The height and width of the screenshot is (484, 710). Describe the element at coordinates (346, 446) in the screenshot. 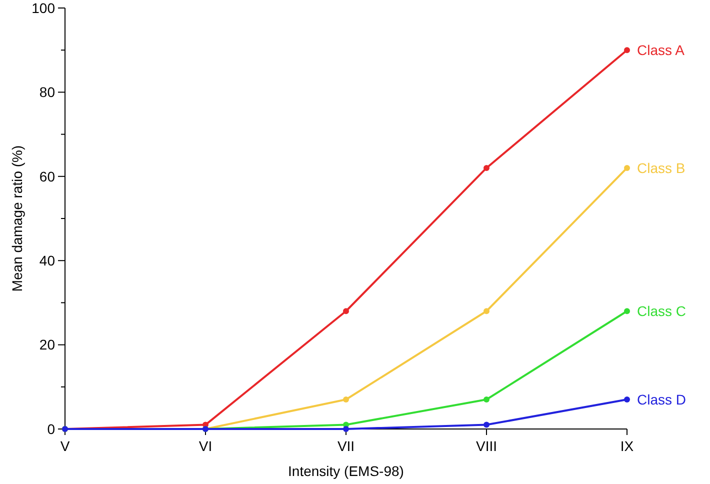

I see `x-tick-label: VII` at that location.